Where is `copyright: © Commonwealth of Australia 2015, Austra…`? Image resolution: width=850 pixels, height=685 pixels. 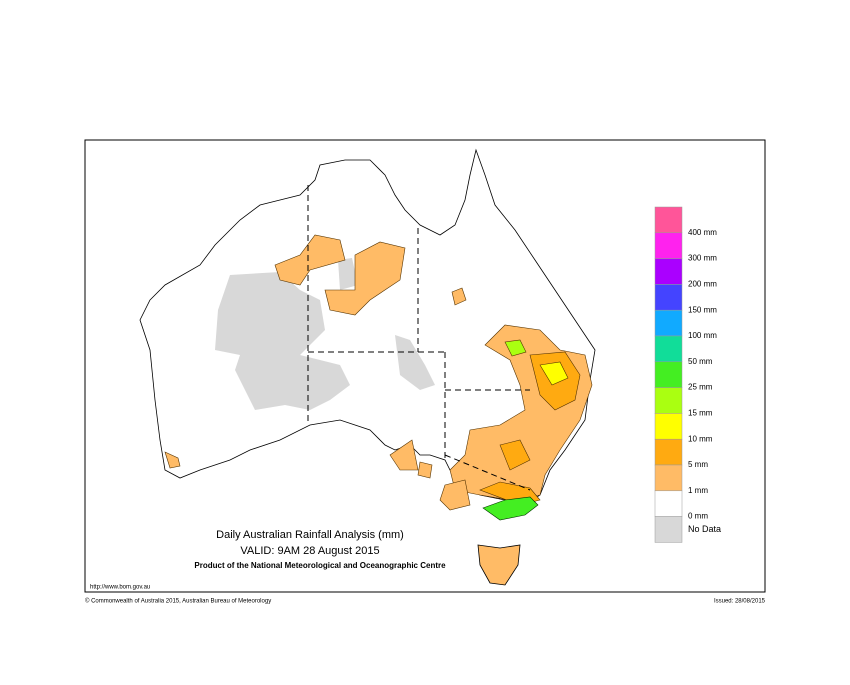
copyright: © Commonwealth of Australia 2015, Austra… is located at coordinates (178, 601).